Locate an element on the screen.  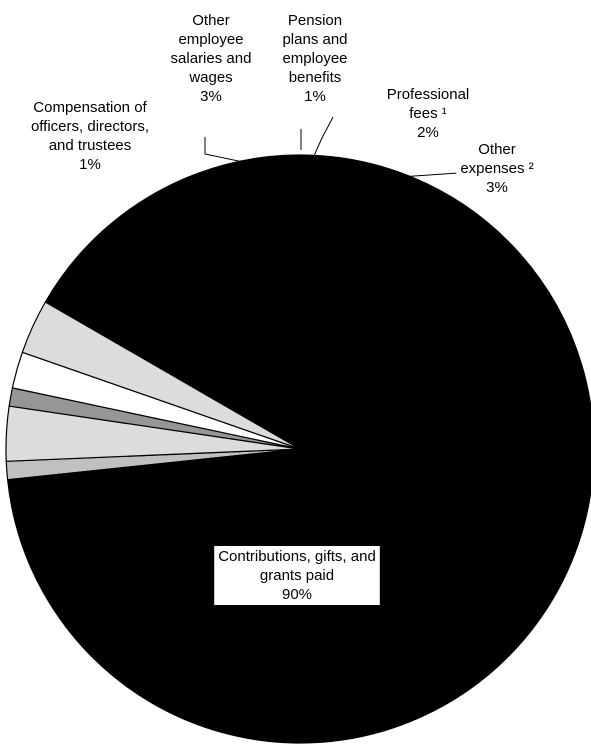
leader-lines is located at coordinates (331, 148).